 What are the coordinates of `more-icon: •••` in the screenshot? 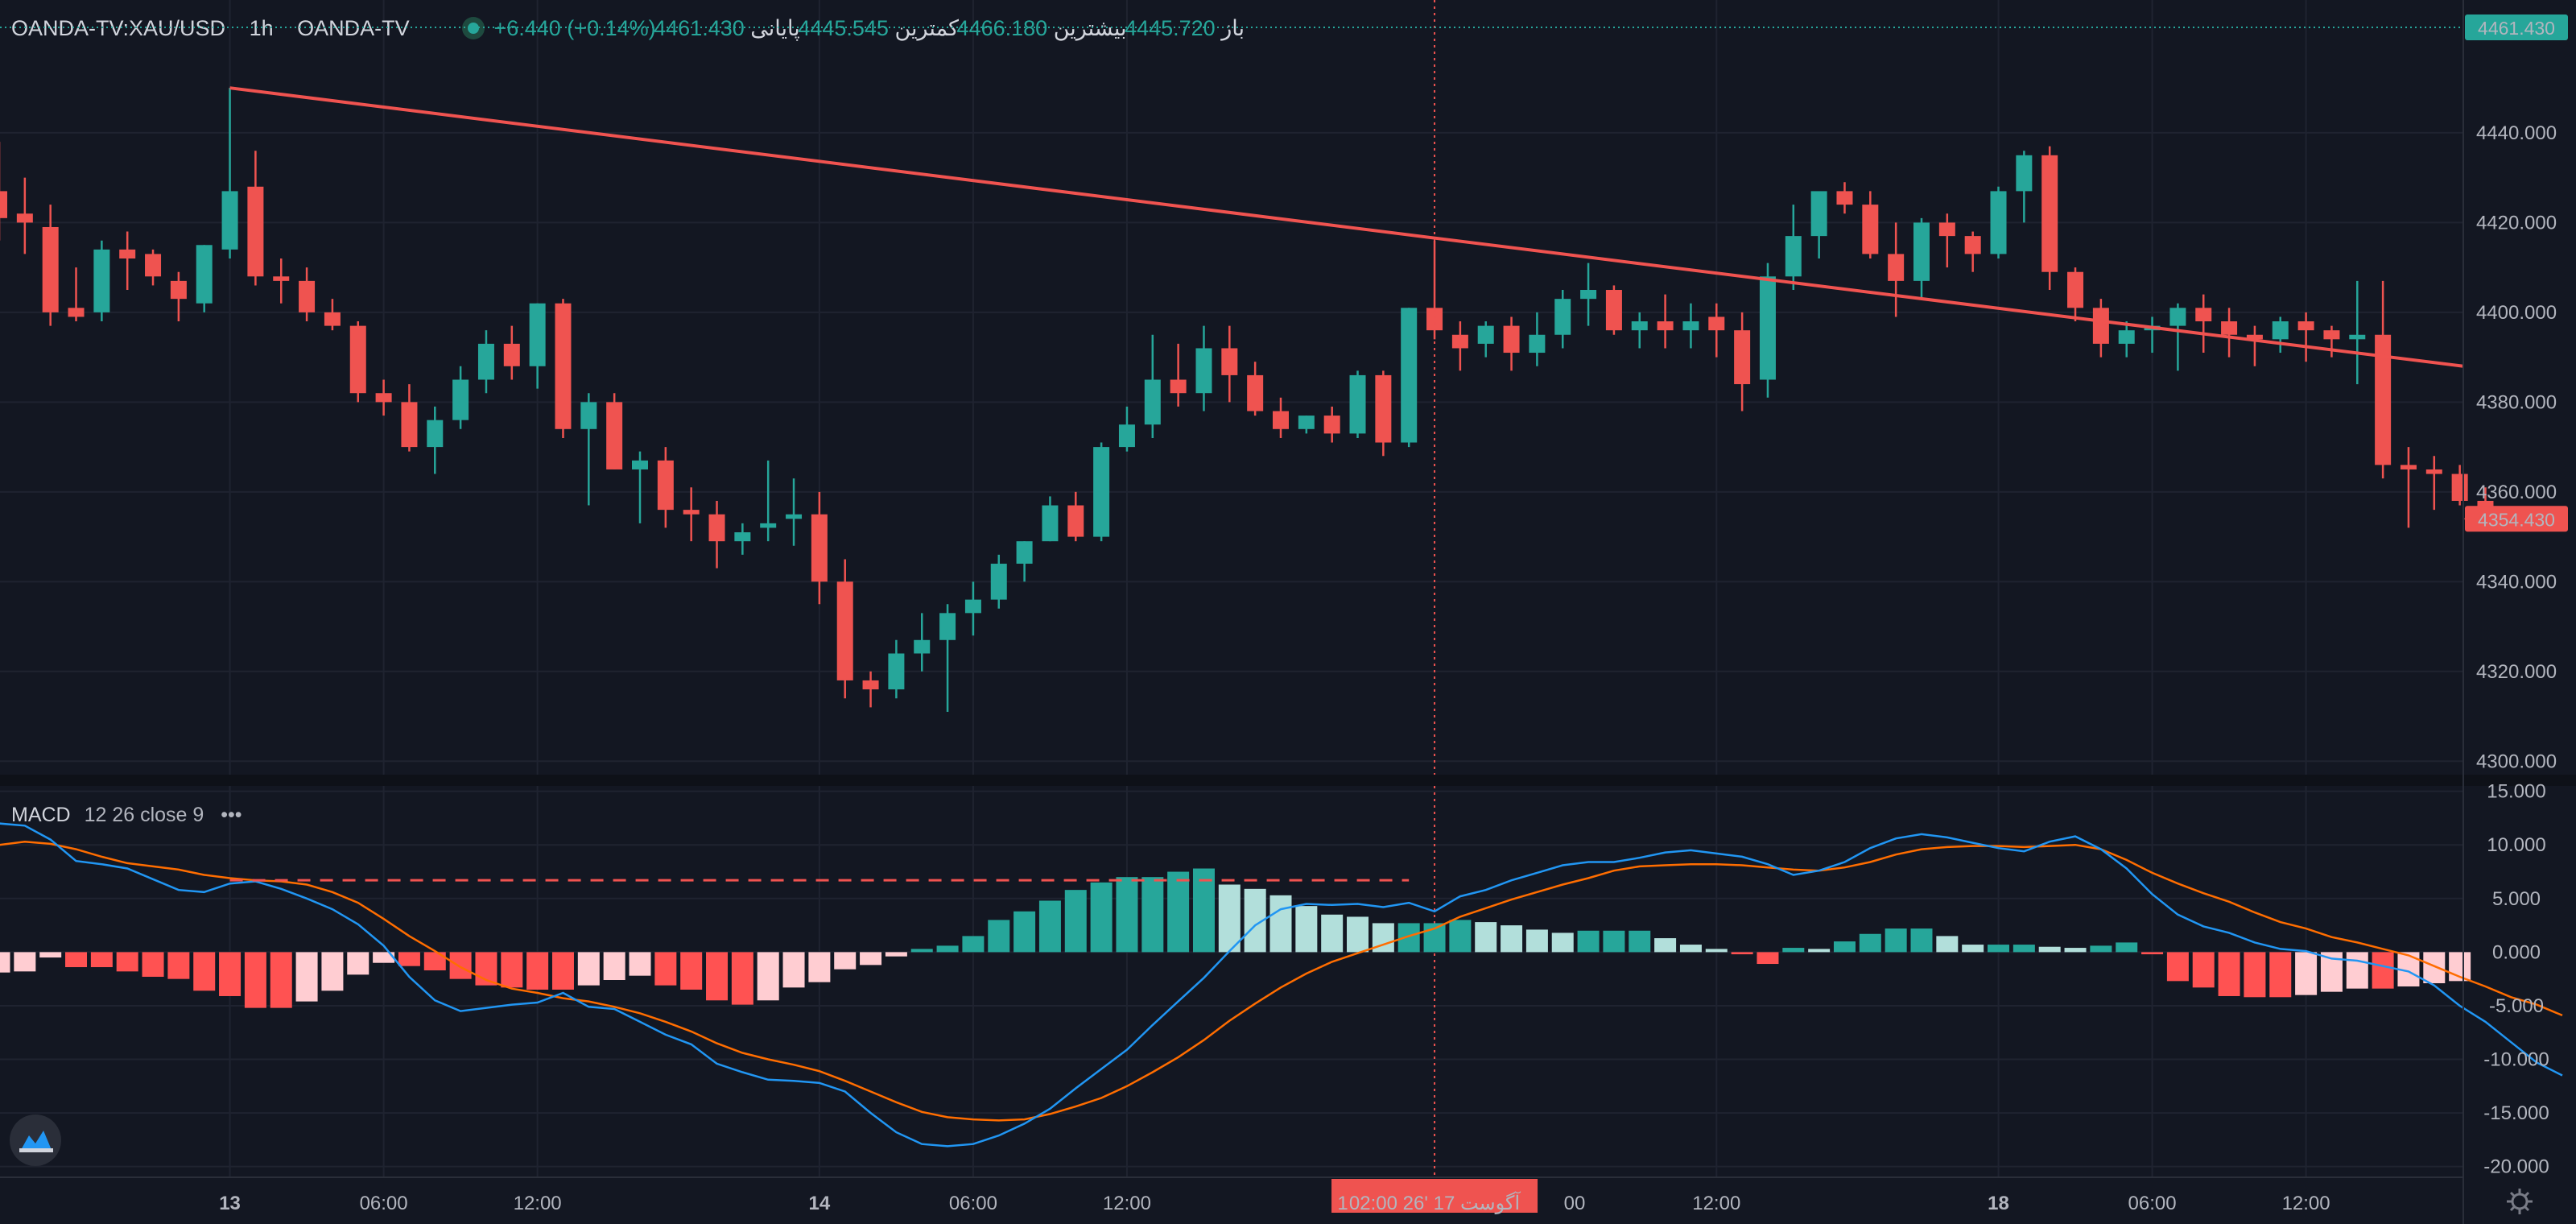 It's located at (231, 815).